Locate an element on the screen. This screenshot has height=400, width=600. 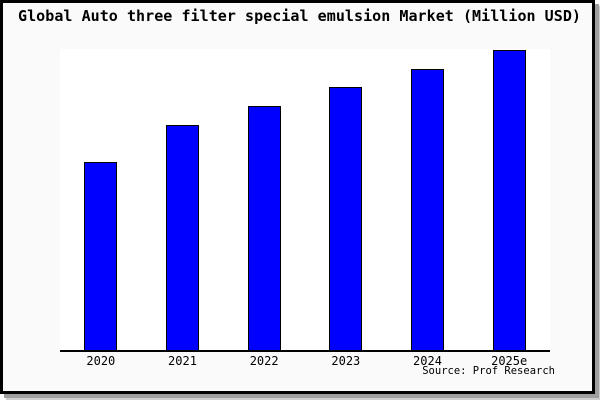
bar-2023 is located at coordinates (346, 218).